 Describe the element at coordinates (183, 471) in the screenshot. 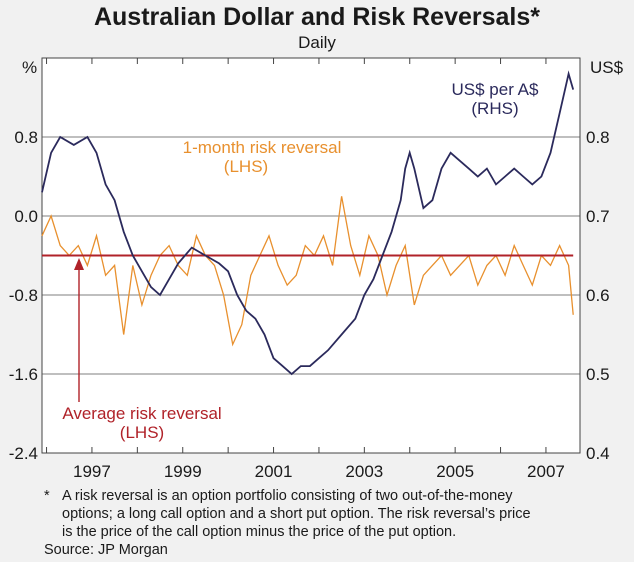

I see `x-tick-label: 1999` at that location.